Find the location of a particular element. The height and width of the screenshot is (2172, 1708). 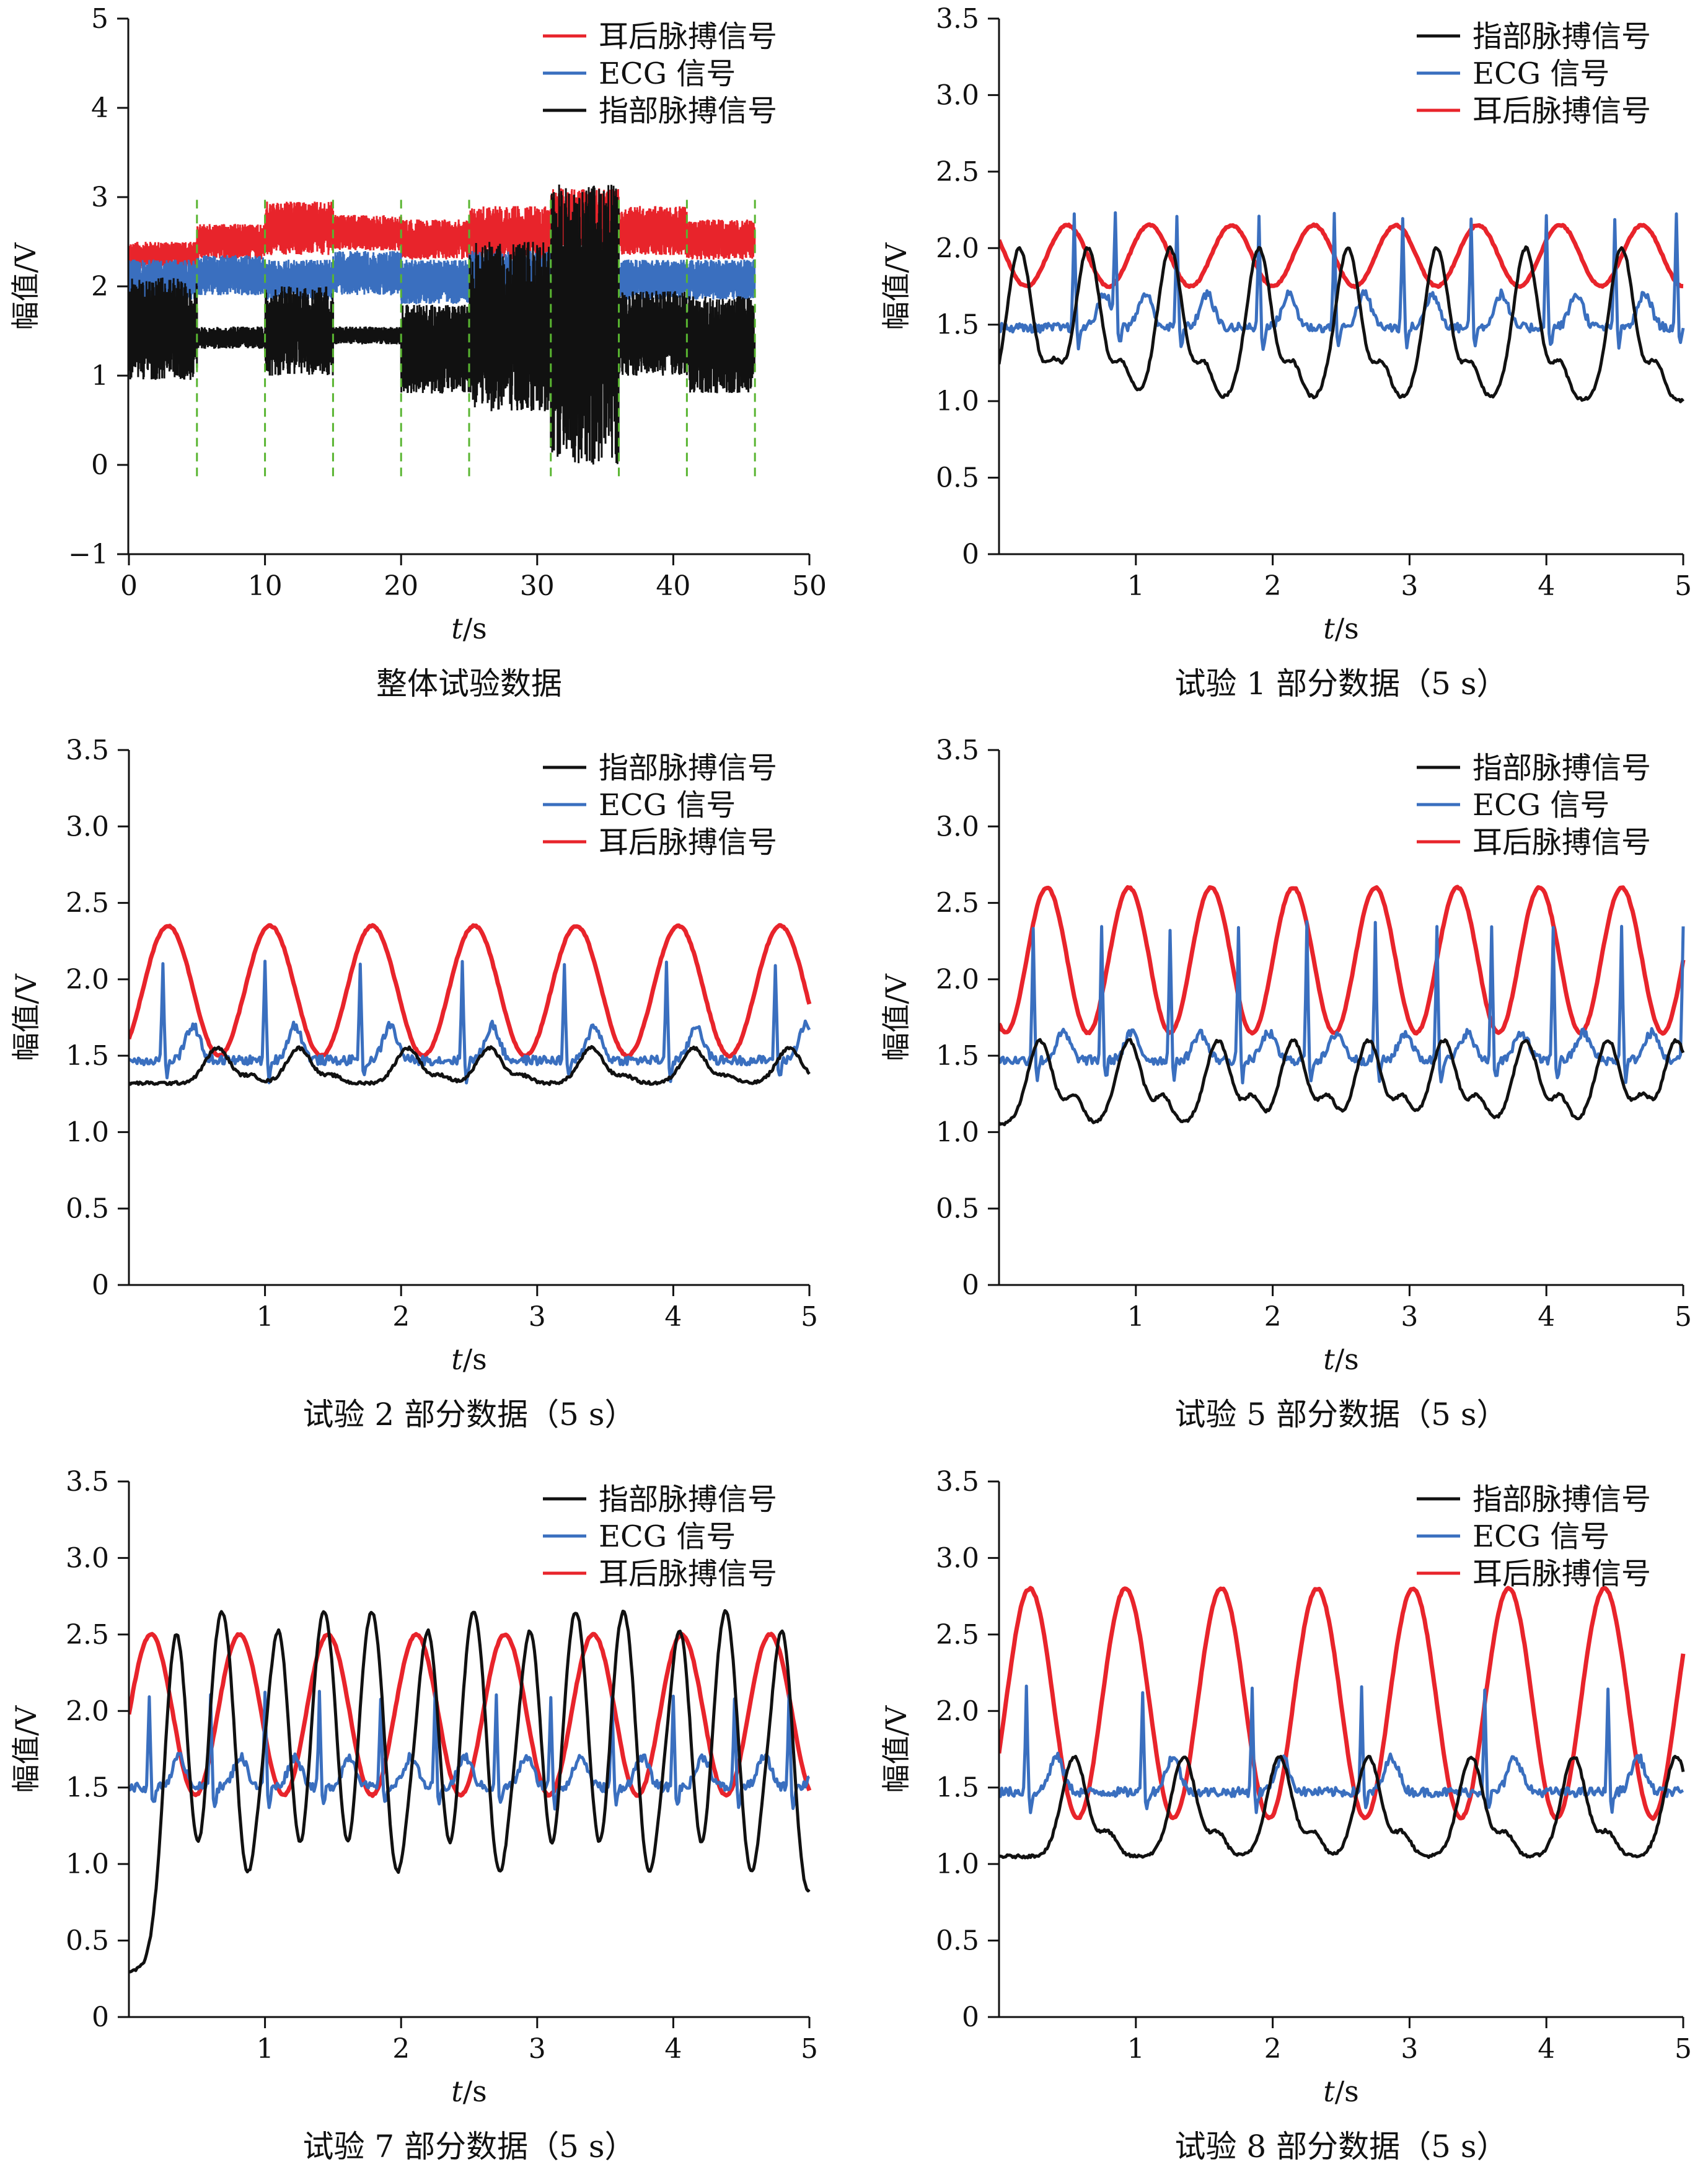

y-tick-label: 2 is located at coordinates (100, 287).